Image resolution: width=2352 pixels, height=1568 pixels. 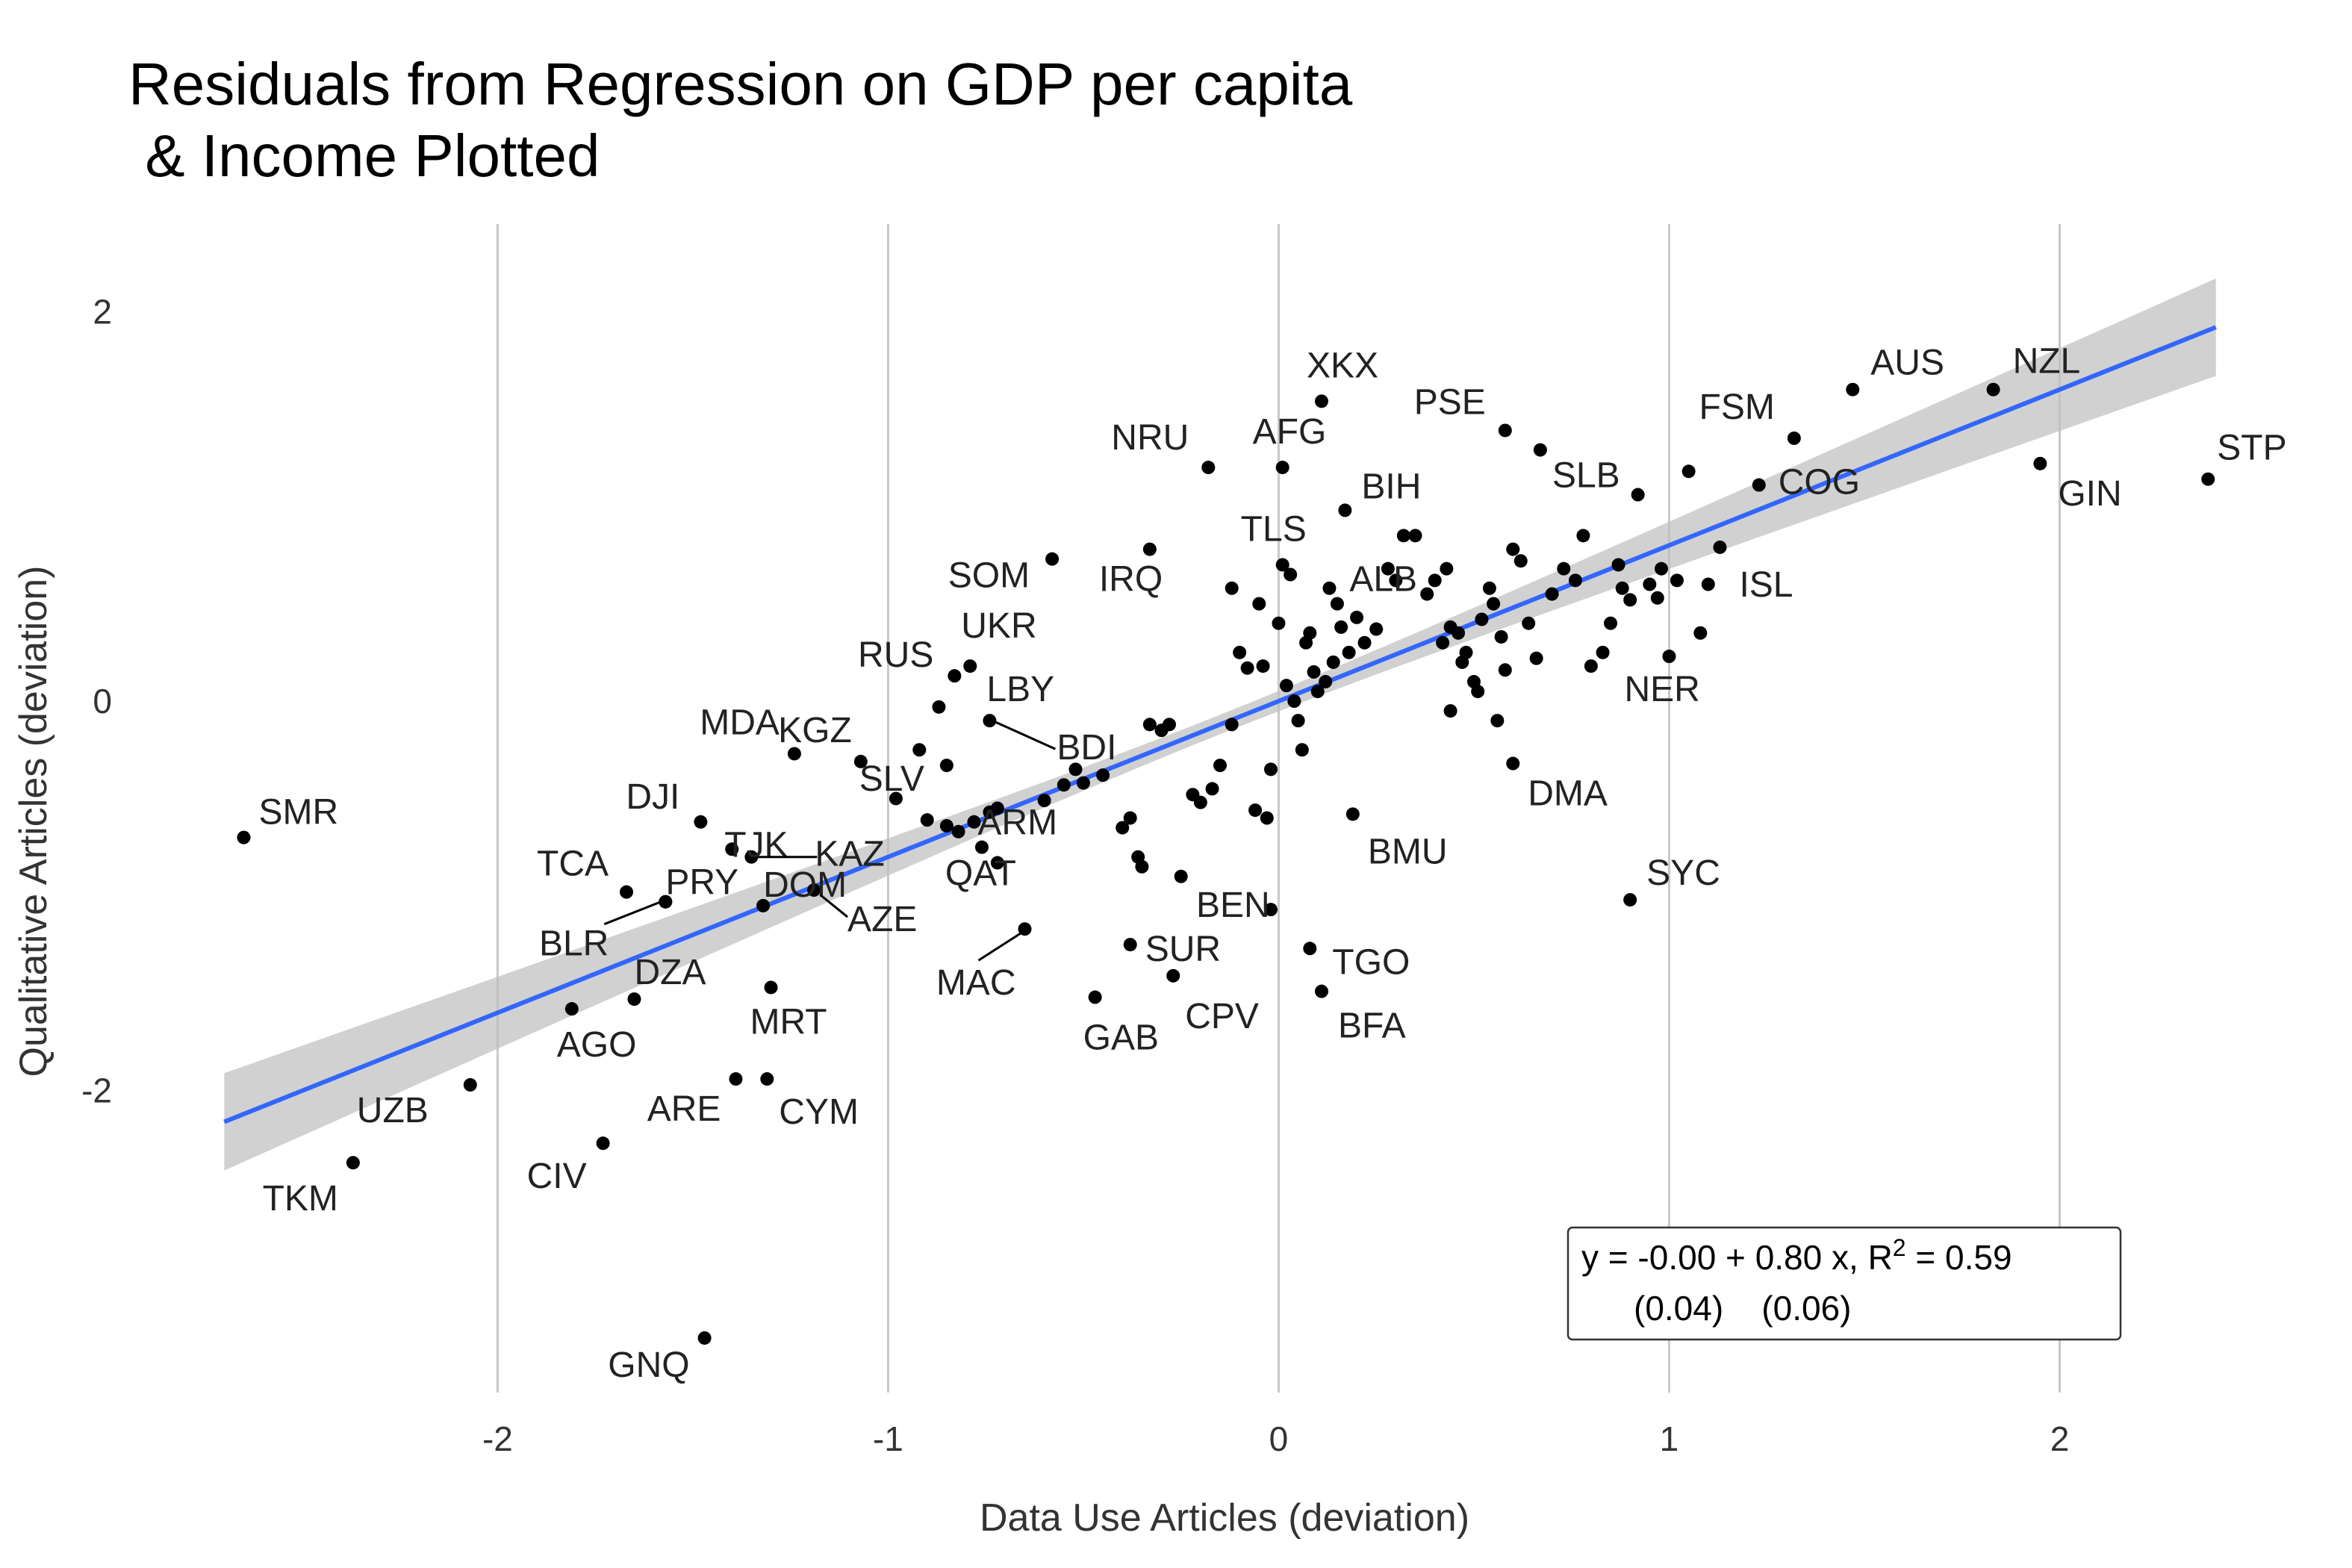 I want to click on data-point-tjk, so click(x=732, y=849).